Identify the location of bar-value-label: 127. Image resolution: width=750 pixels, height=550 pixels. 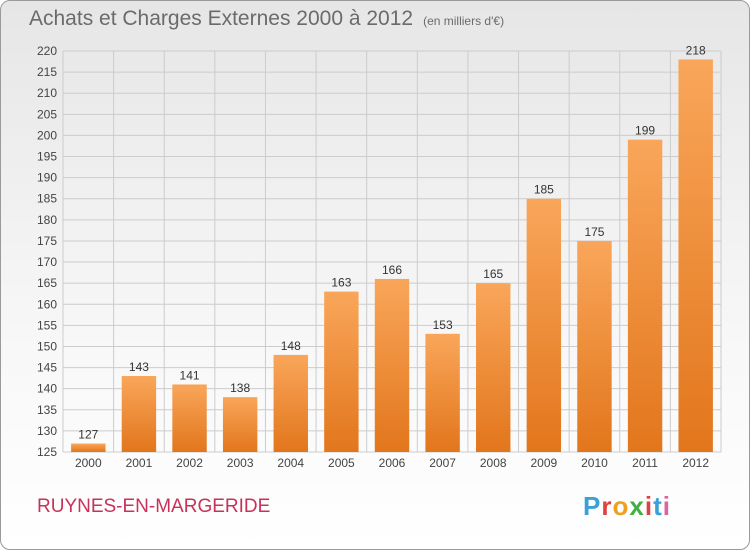
(88, 435).